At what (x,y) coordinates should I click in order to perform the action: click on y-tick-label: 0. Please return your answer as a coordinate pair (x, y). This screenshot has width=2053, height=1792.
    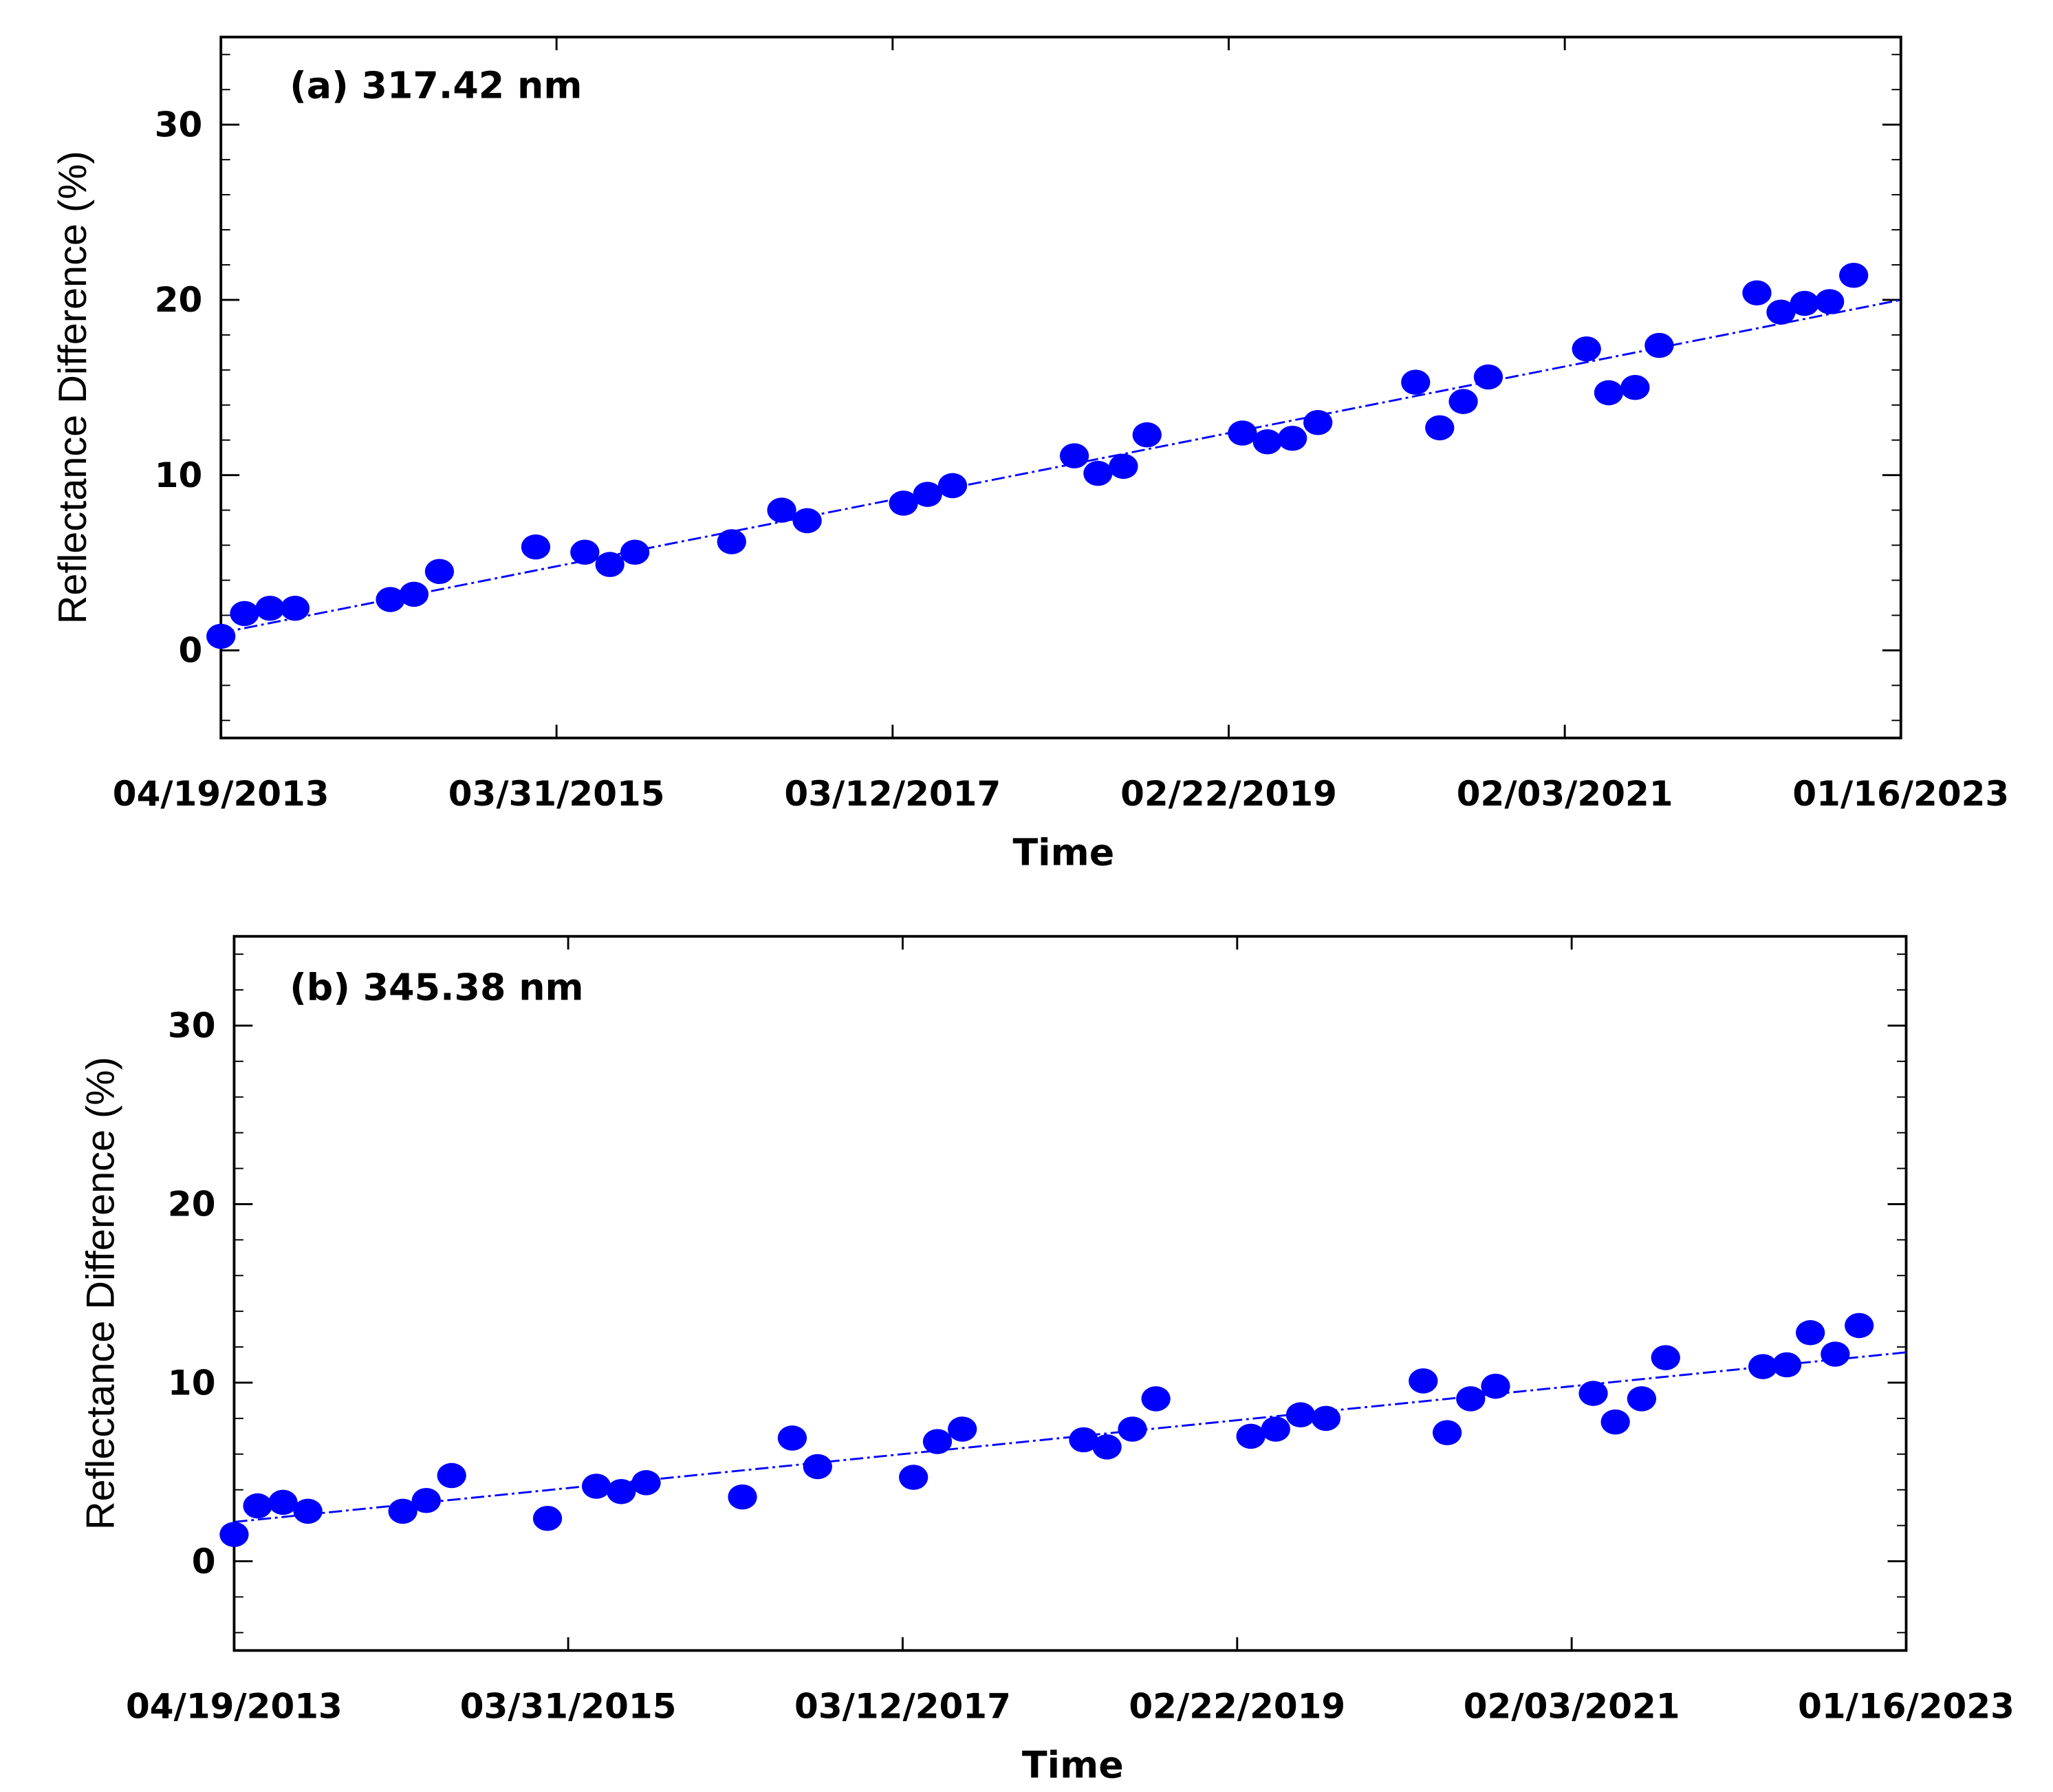
    Looking at the image, I should click on (204, 1562).